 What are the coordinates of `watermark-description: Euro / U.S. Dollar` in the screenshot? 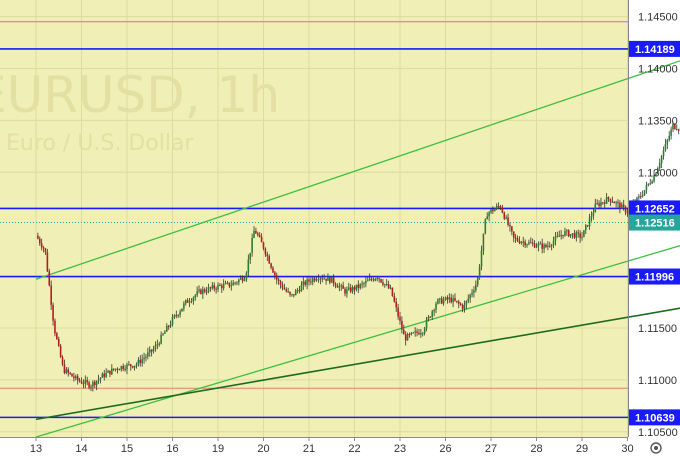 It's located at (100, 143).